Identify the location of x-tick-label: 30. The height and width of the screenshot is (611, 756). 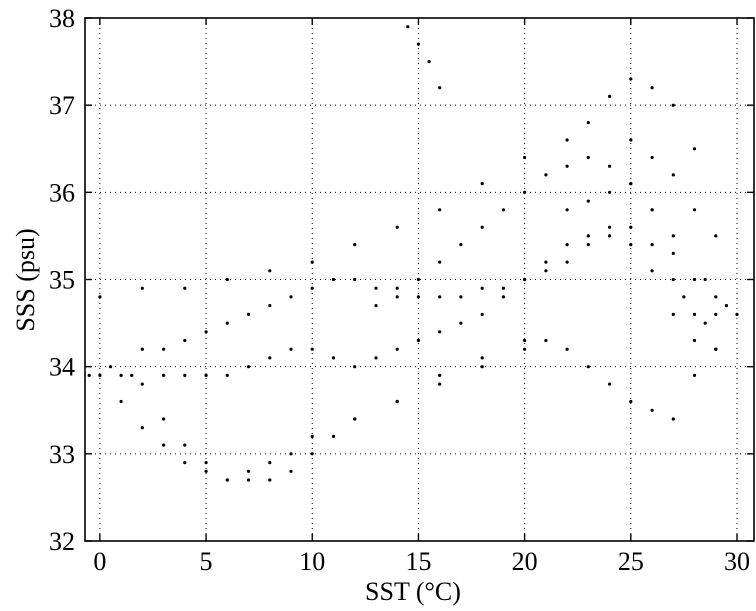
(737, 561).